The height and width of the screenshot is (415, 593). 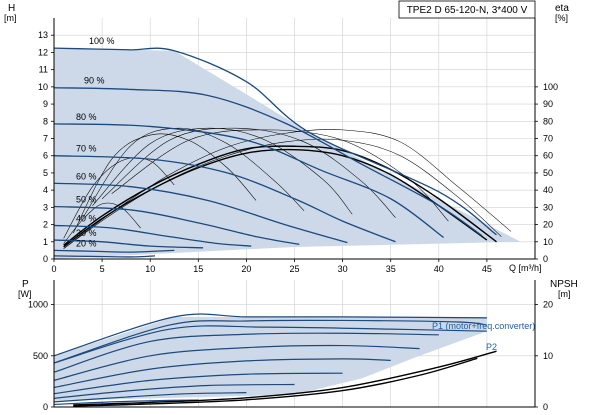 I want to click on x-tick-label: 35, so click(x=391, y=269).